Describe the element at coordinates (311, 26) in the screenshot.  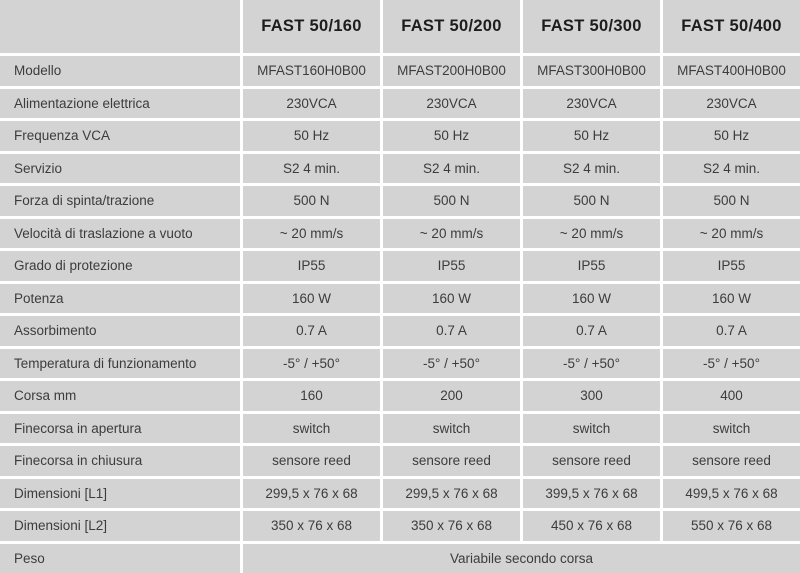
I see `column-header: FAST 50/160` at that location.